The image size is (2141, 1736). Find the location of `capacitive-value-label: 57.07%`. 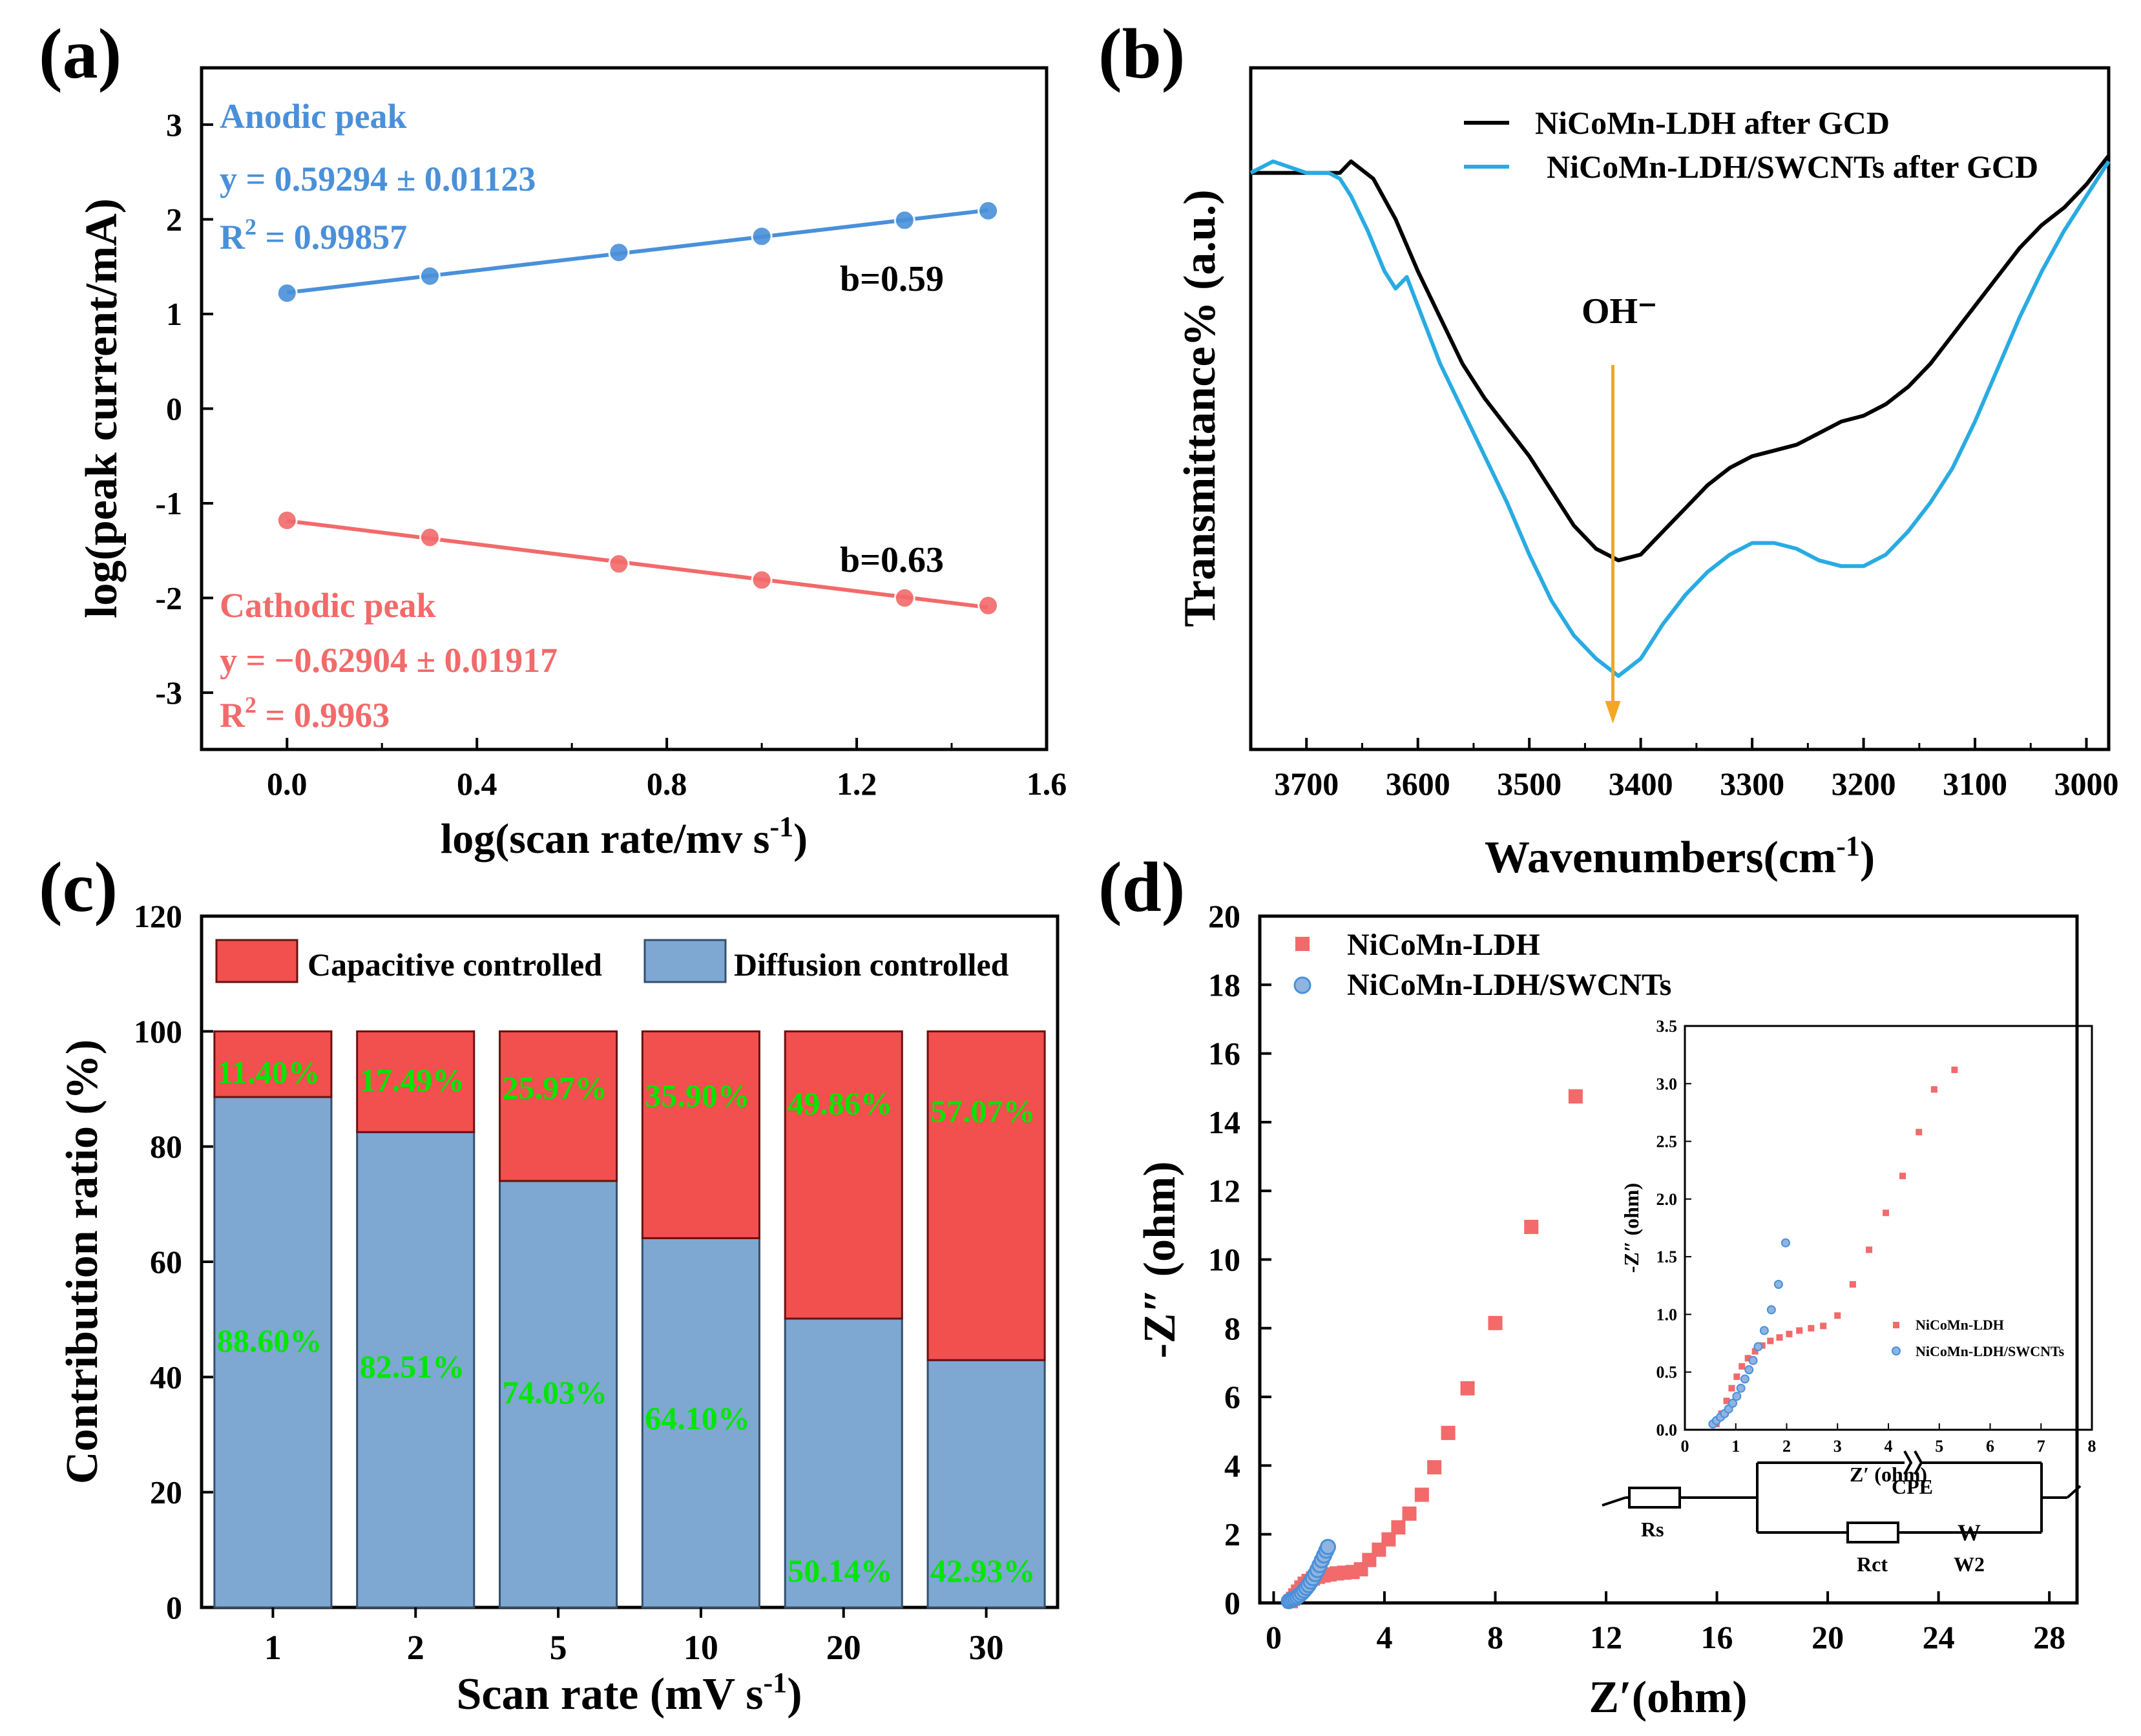

capacitive-value-label: 57.07% is located at coordinates (983, 1111).